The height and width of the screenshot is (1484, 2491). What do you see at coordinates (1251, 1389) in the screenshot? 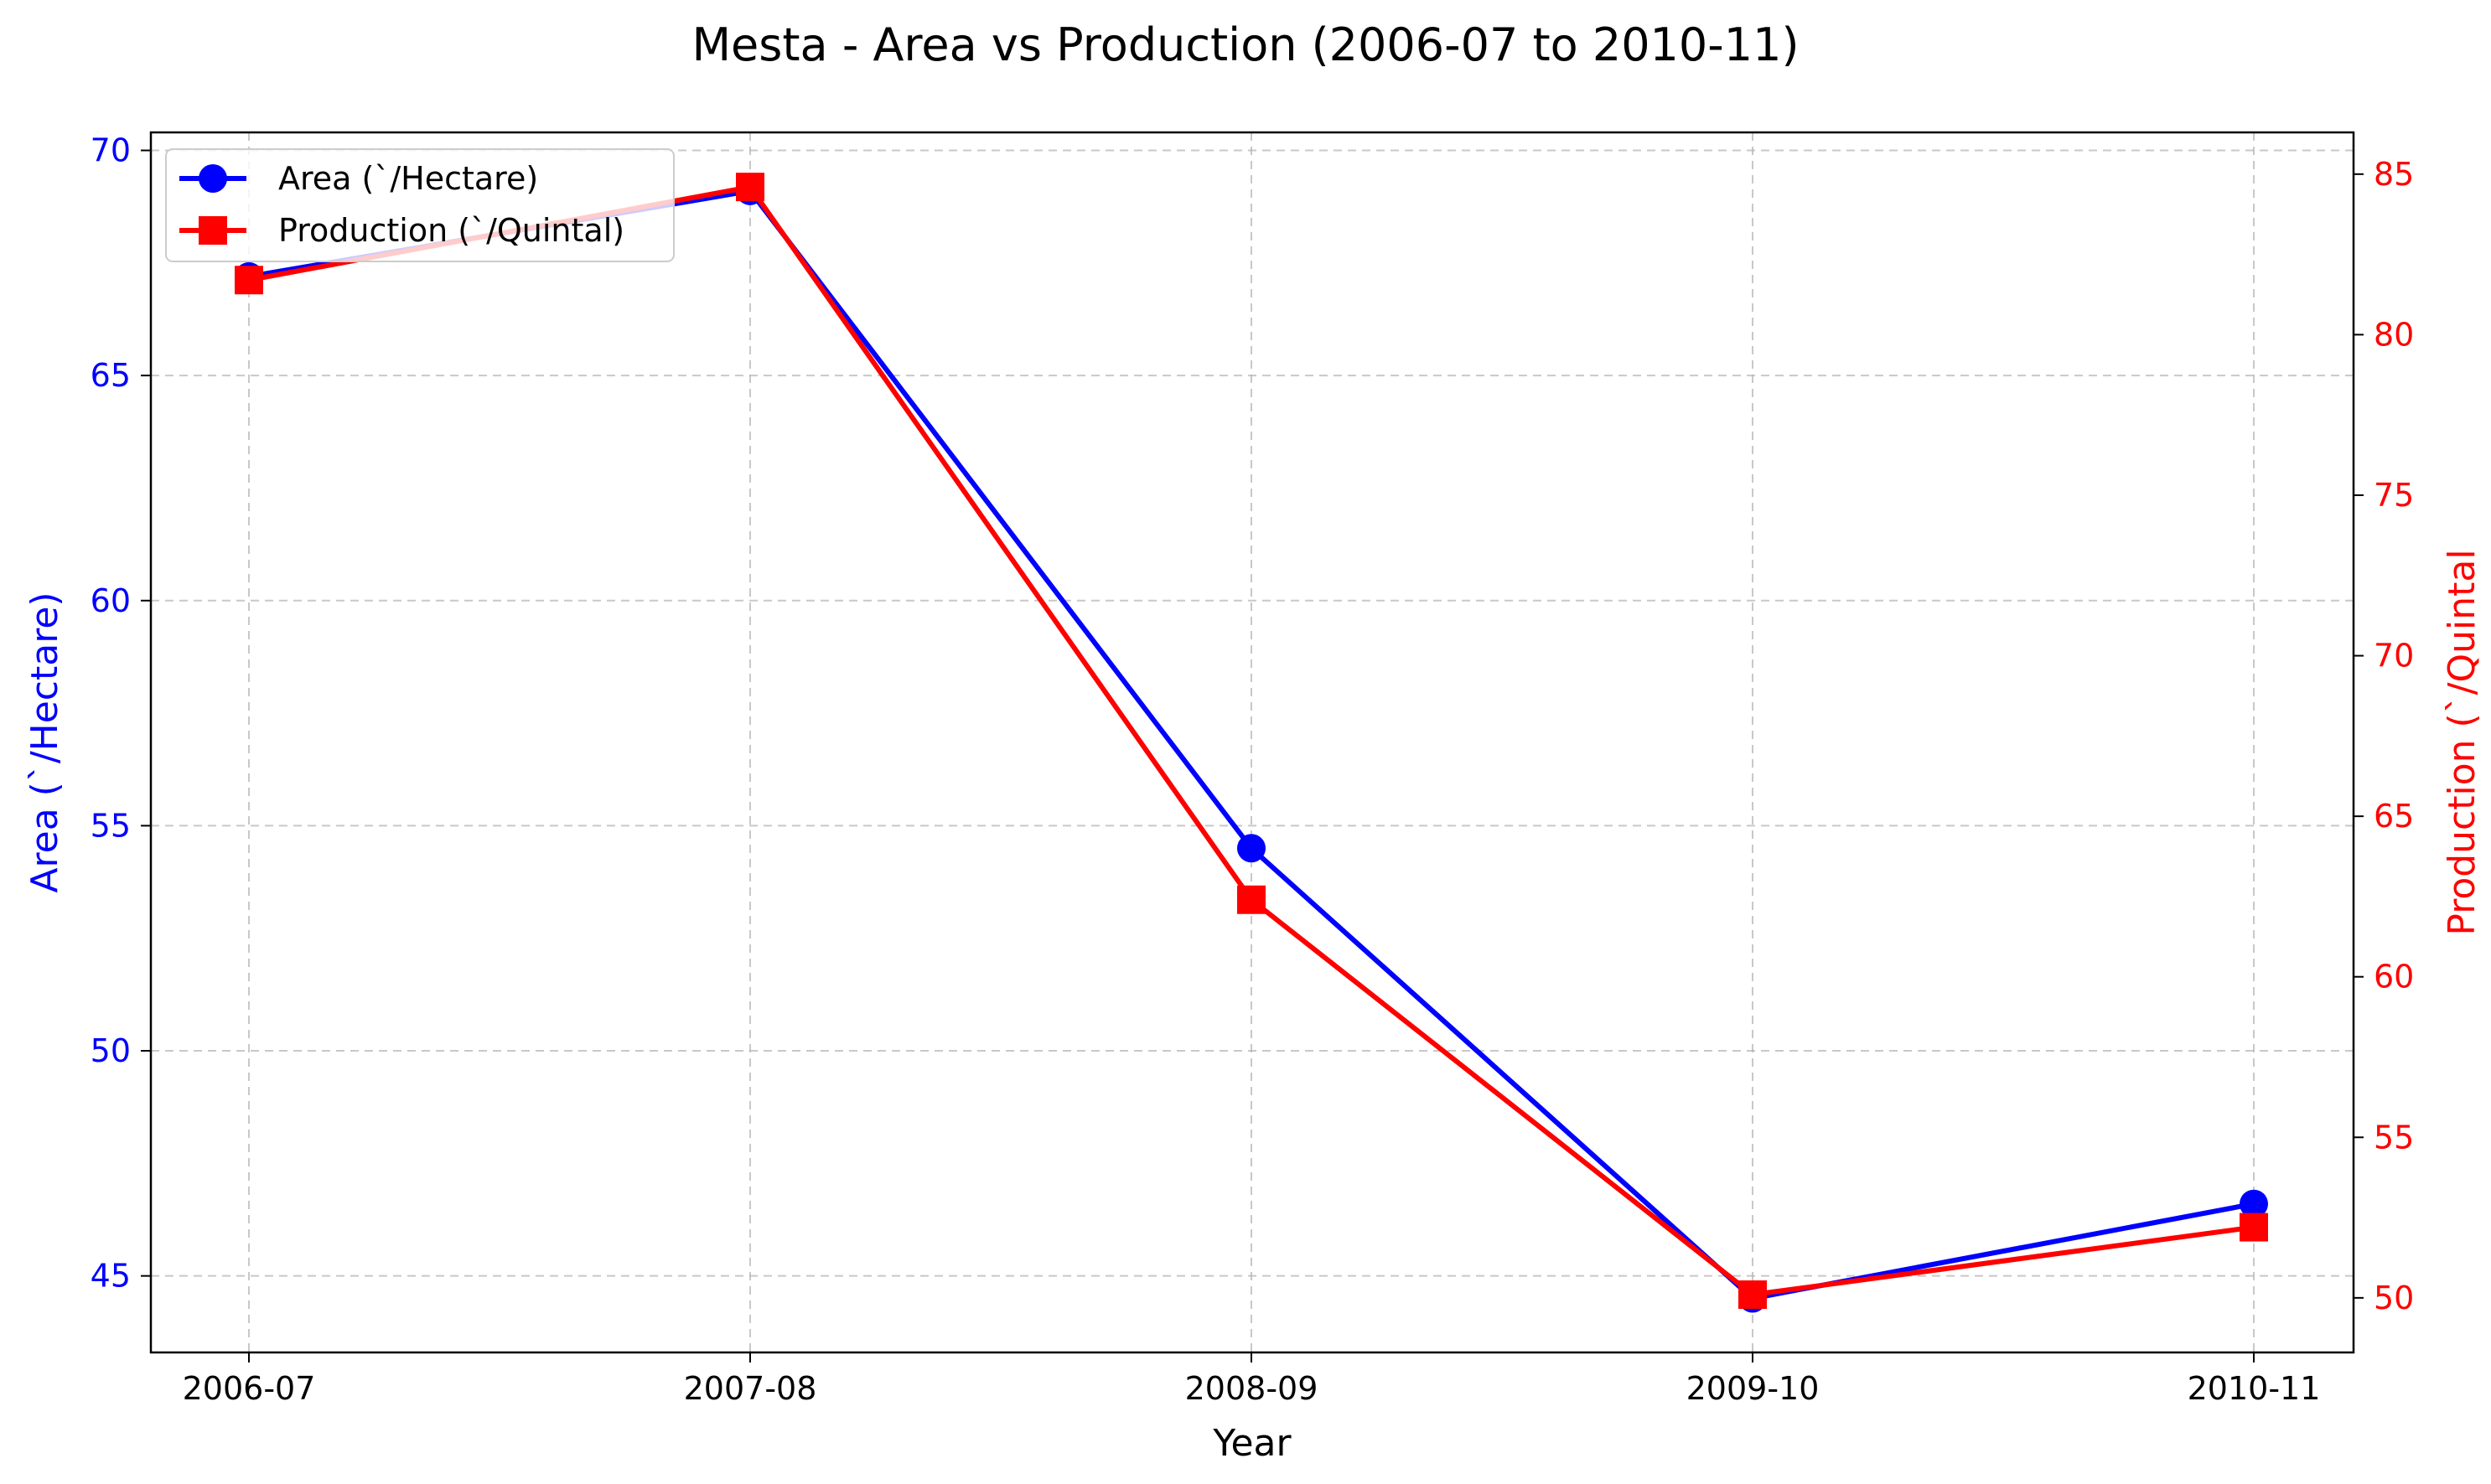
I see `x-tick-label: 2008-09` at bounding box center [1251, 1389].